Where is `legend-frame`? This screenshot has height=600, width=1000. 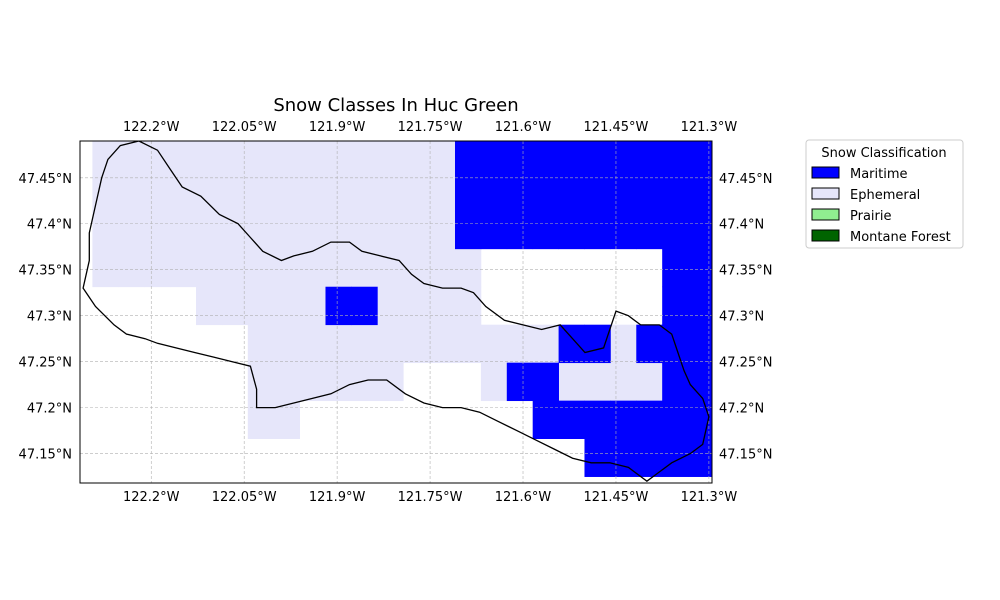
legend-frame is located at coordinates (884, 194).